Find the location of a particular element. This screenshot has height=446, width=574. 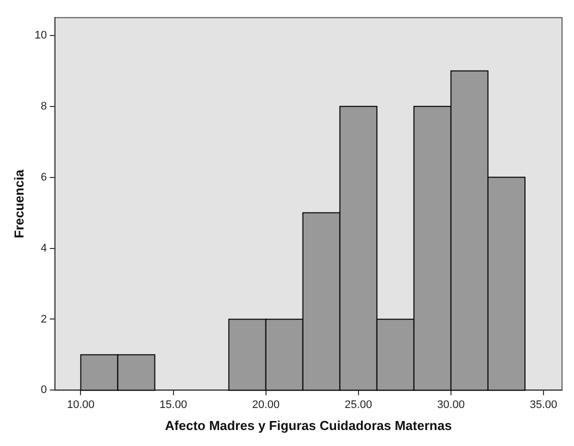

x-tick-label: 15.00 is located at coordinates (174, 404).